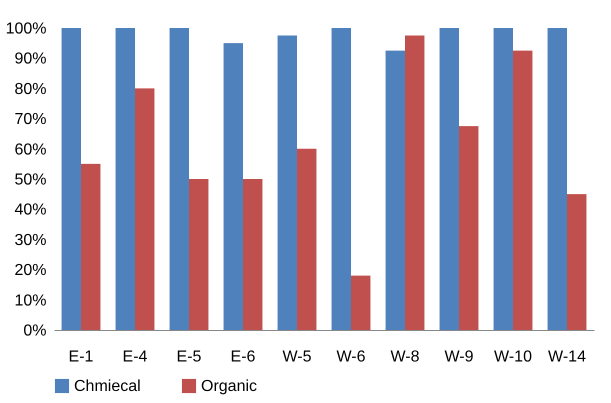 The width and height of the screenshot is (611, 403). What do you see at coordinates (30, 180) in the screenshot?
I see `y-tick-label: 50%` at bounding box center [30, 180].